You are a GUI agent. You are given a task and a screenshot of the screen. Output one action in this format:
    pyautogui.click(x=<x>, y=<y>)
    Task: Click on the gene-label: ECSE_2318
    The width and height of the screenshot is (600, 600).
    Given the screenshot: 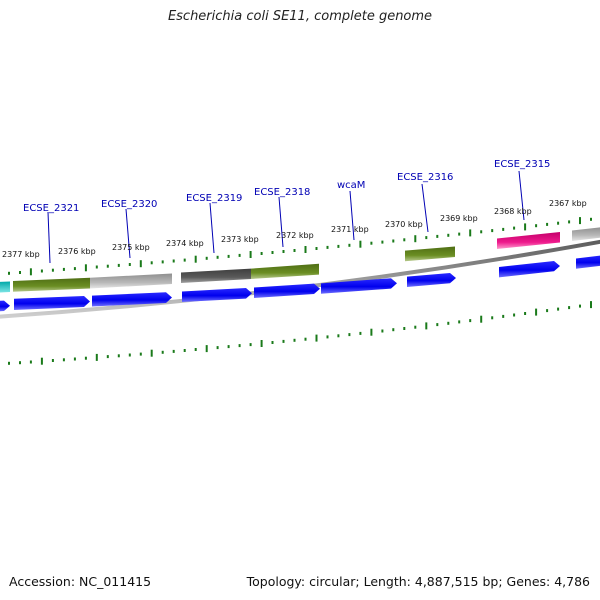 What is the action you would take?
    pyautogui.click(x=282, y=192)
    